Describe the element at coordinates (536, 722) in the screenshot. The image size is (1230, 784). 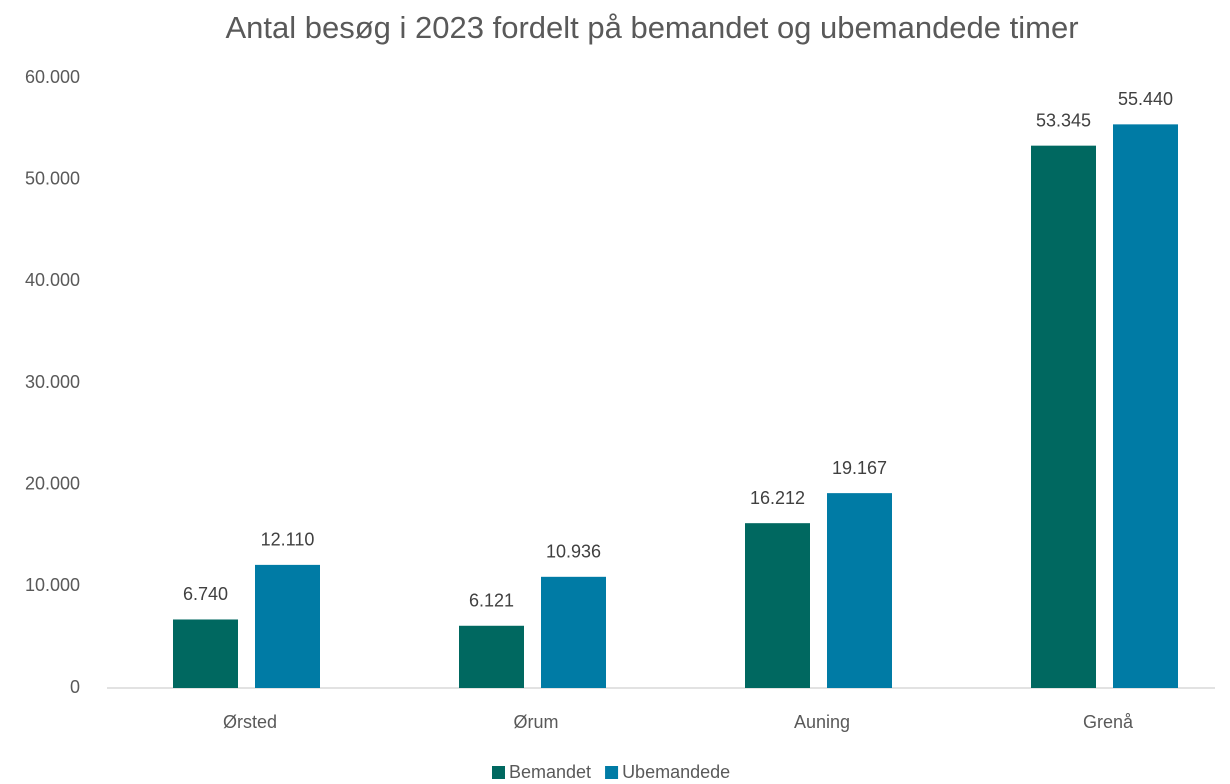
I see `x-tick-label: Ørum` at that location.